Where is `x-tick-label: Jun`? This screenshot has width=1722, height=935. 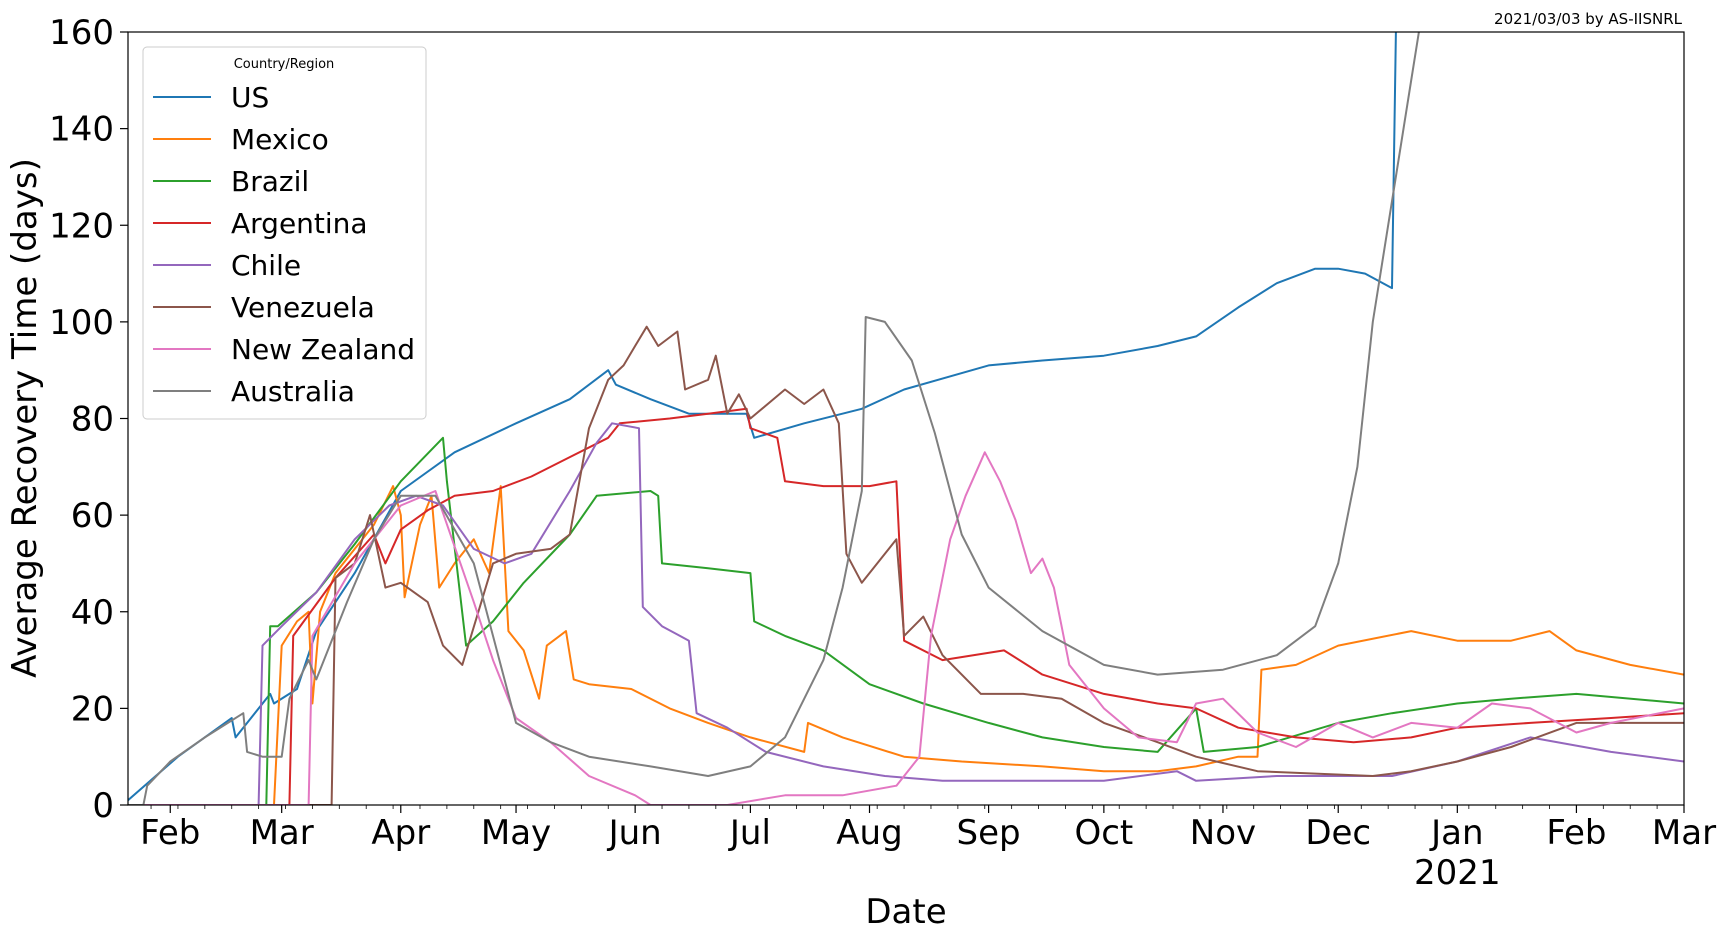
x-tick-label: Jun is located at coordinates (634, 833).